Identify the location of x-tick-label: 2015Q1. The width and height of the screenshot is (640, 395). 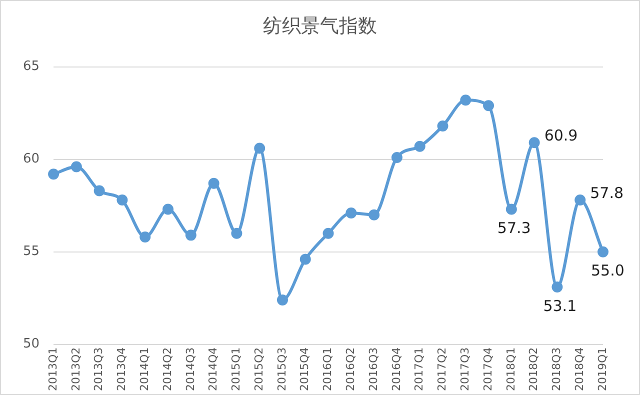
(236, 369).